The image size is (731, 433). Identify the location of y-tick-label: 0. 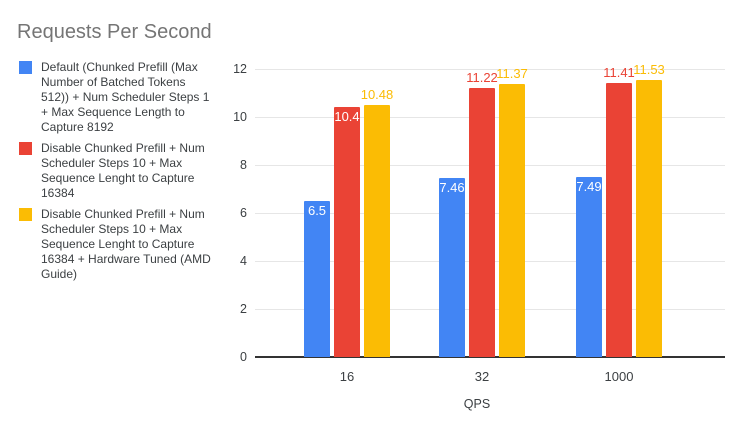
(243, 357).